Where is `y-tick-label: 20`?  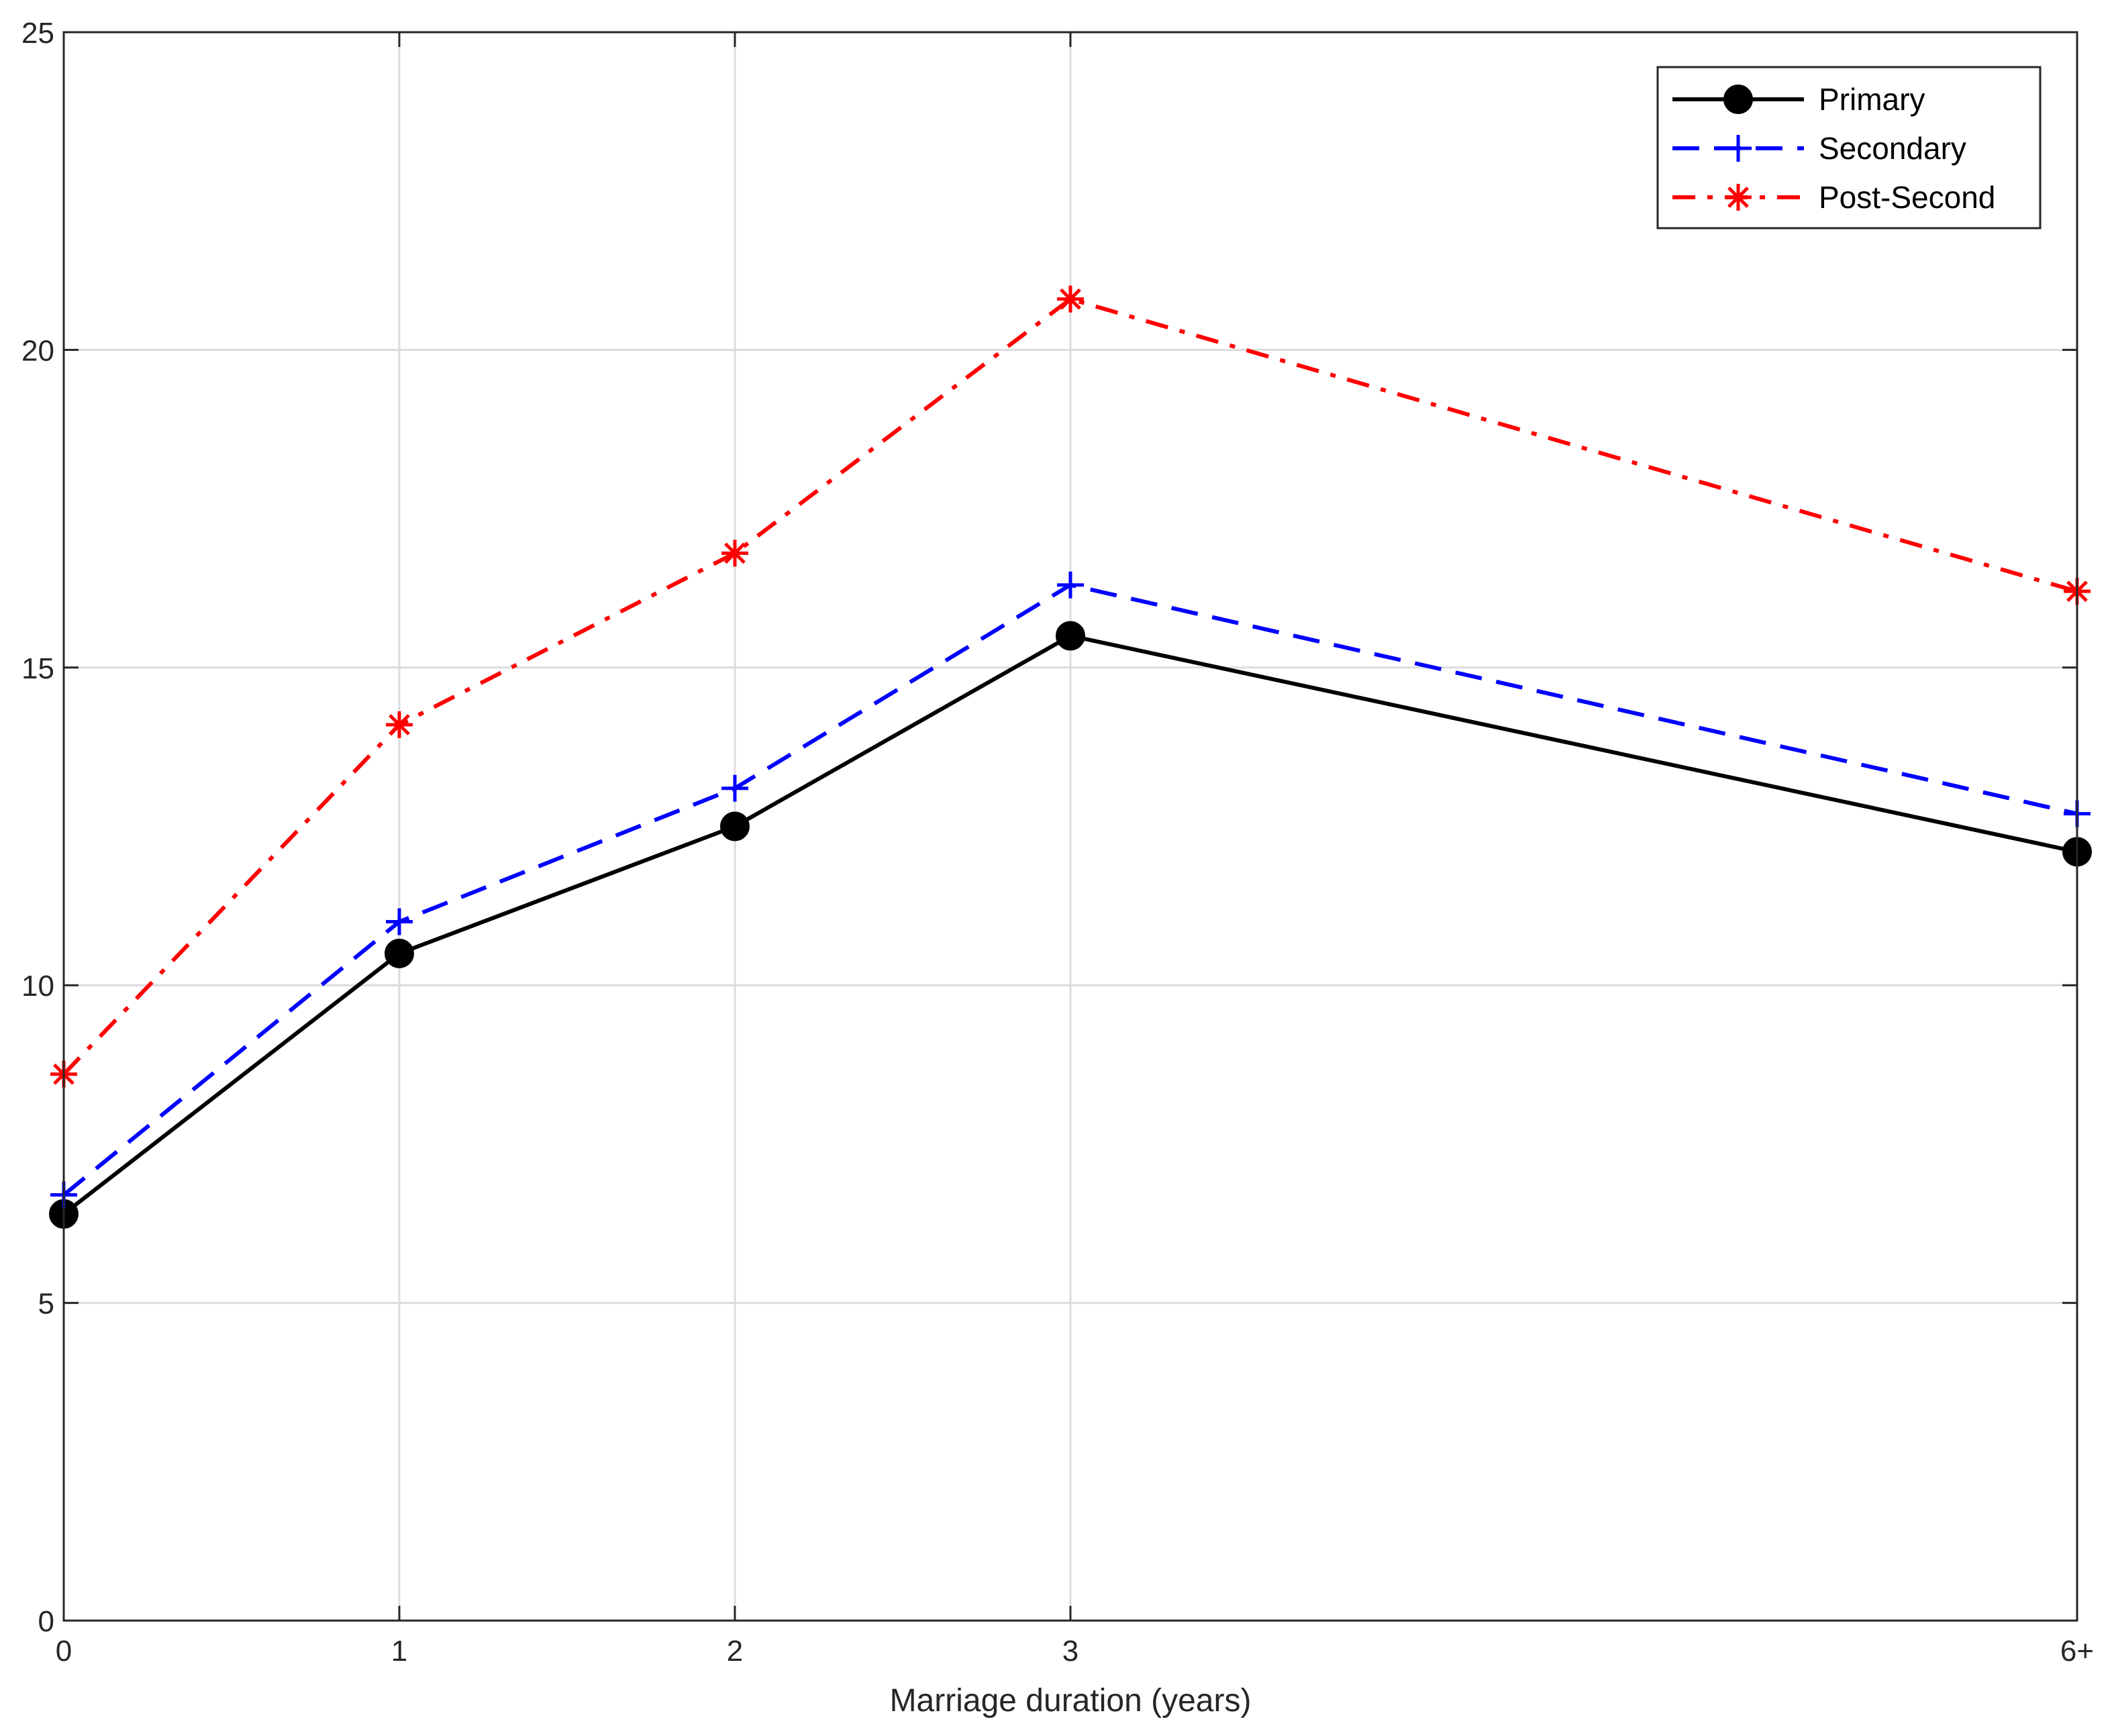
y-tick-label: 20 is located at coordinates (37, 351).